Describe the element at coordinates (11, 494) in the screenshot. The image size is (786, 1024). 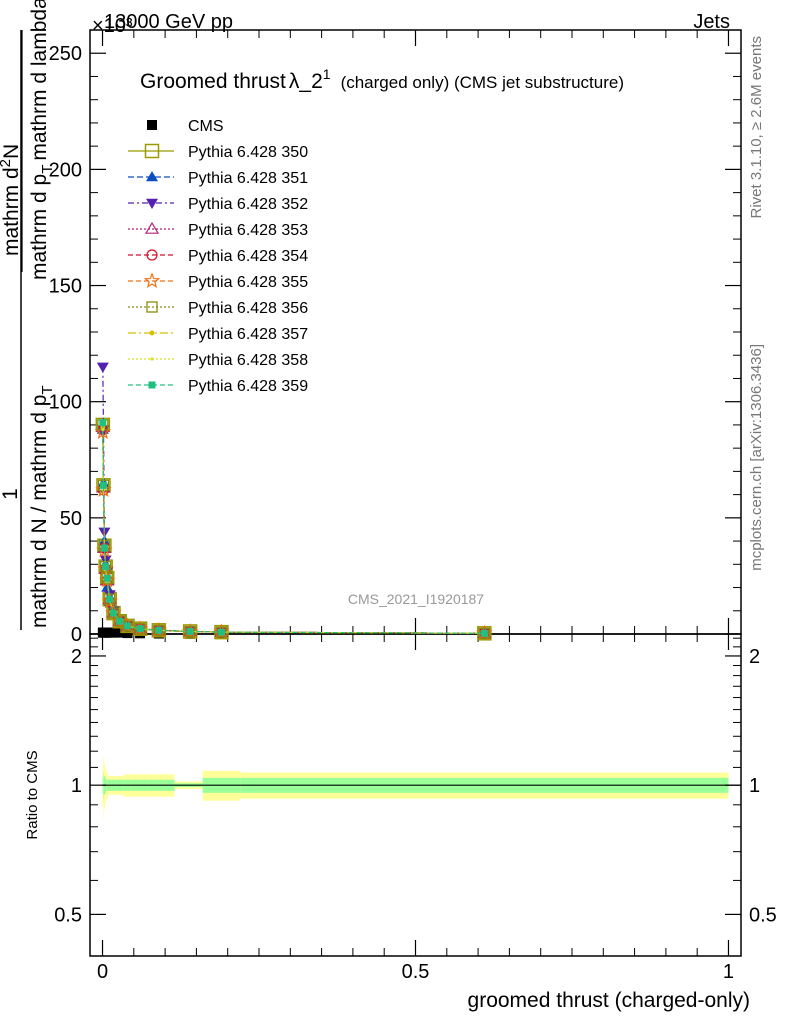
I see `y-label-one: 1` at that location.